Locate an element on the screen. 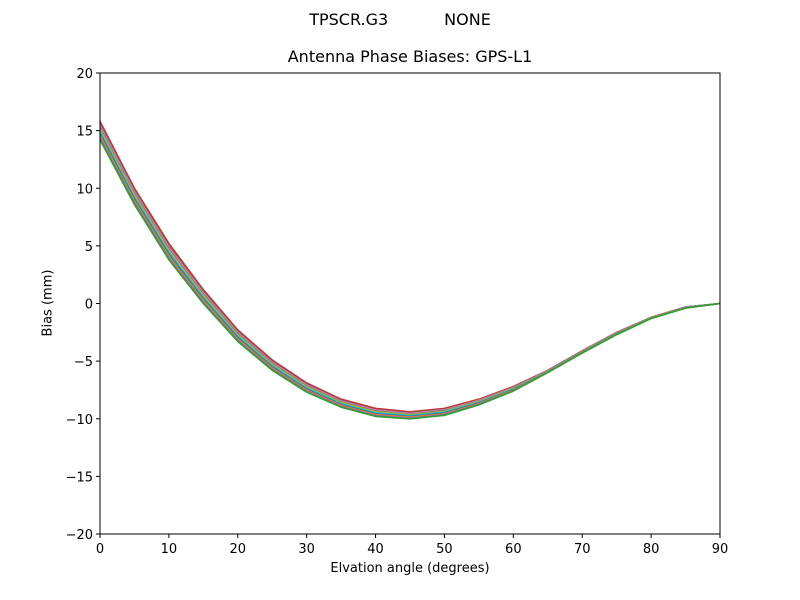 This screenshot has height=600, width=800. antenna-name: TPSCR.G3 is located at coordinates (349, 19).